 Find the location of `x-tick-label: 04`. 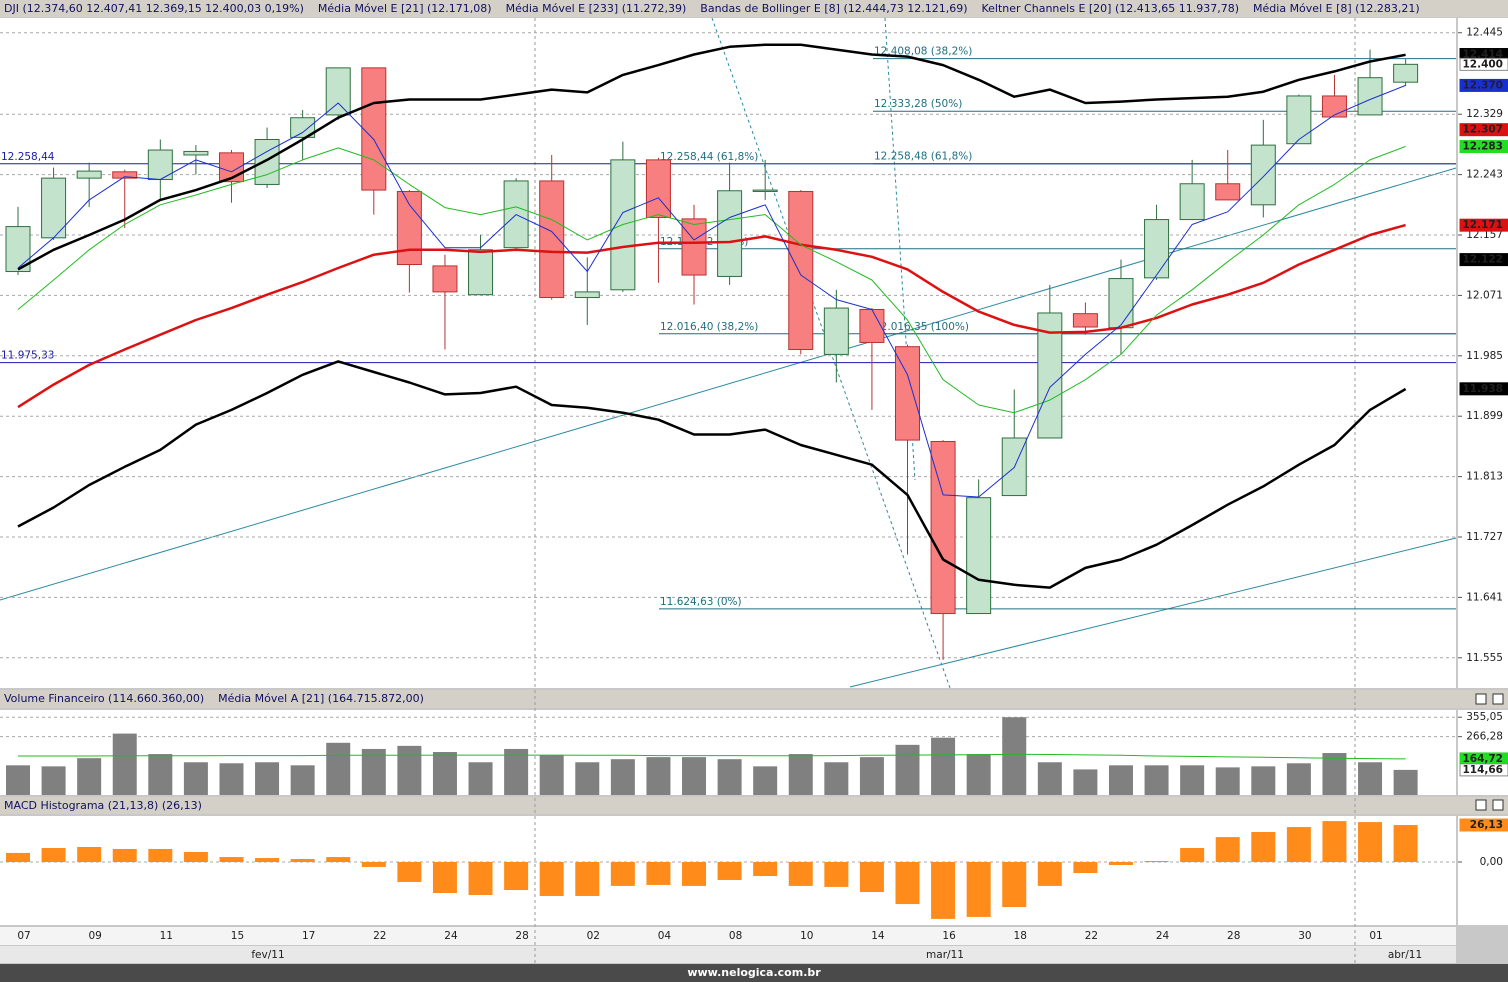

x-tick-label: 04 is located at coordinates (665, 936).